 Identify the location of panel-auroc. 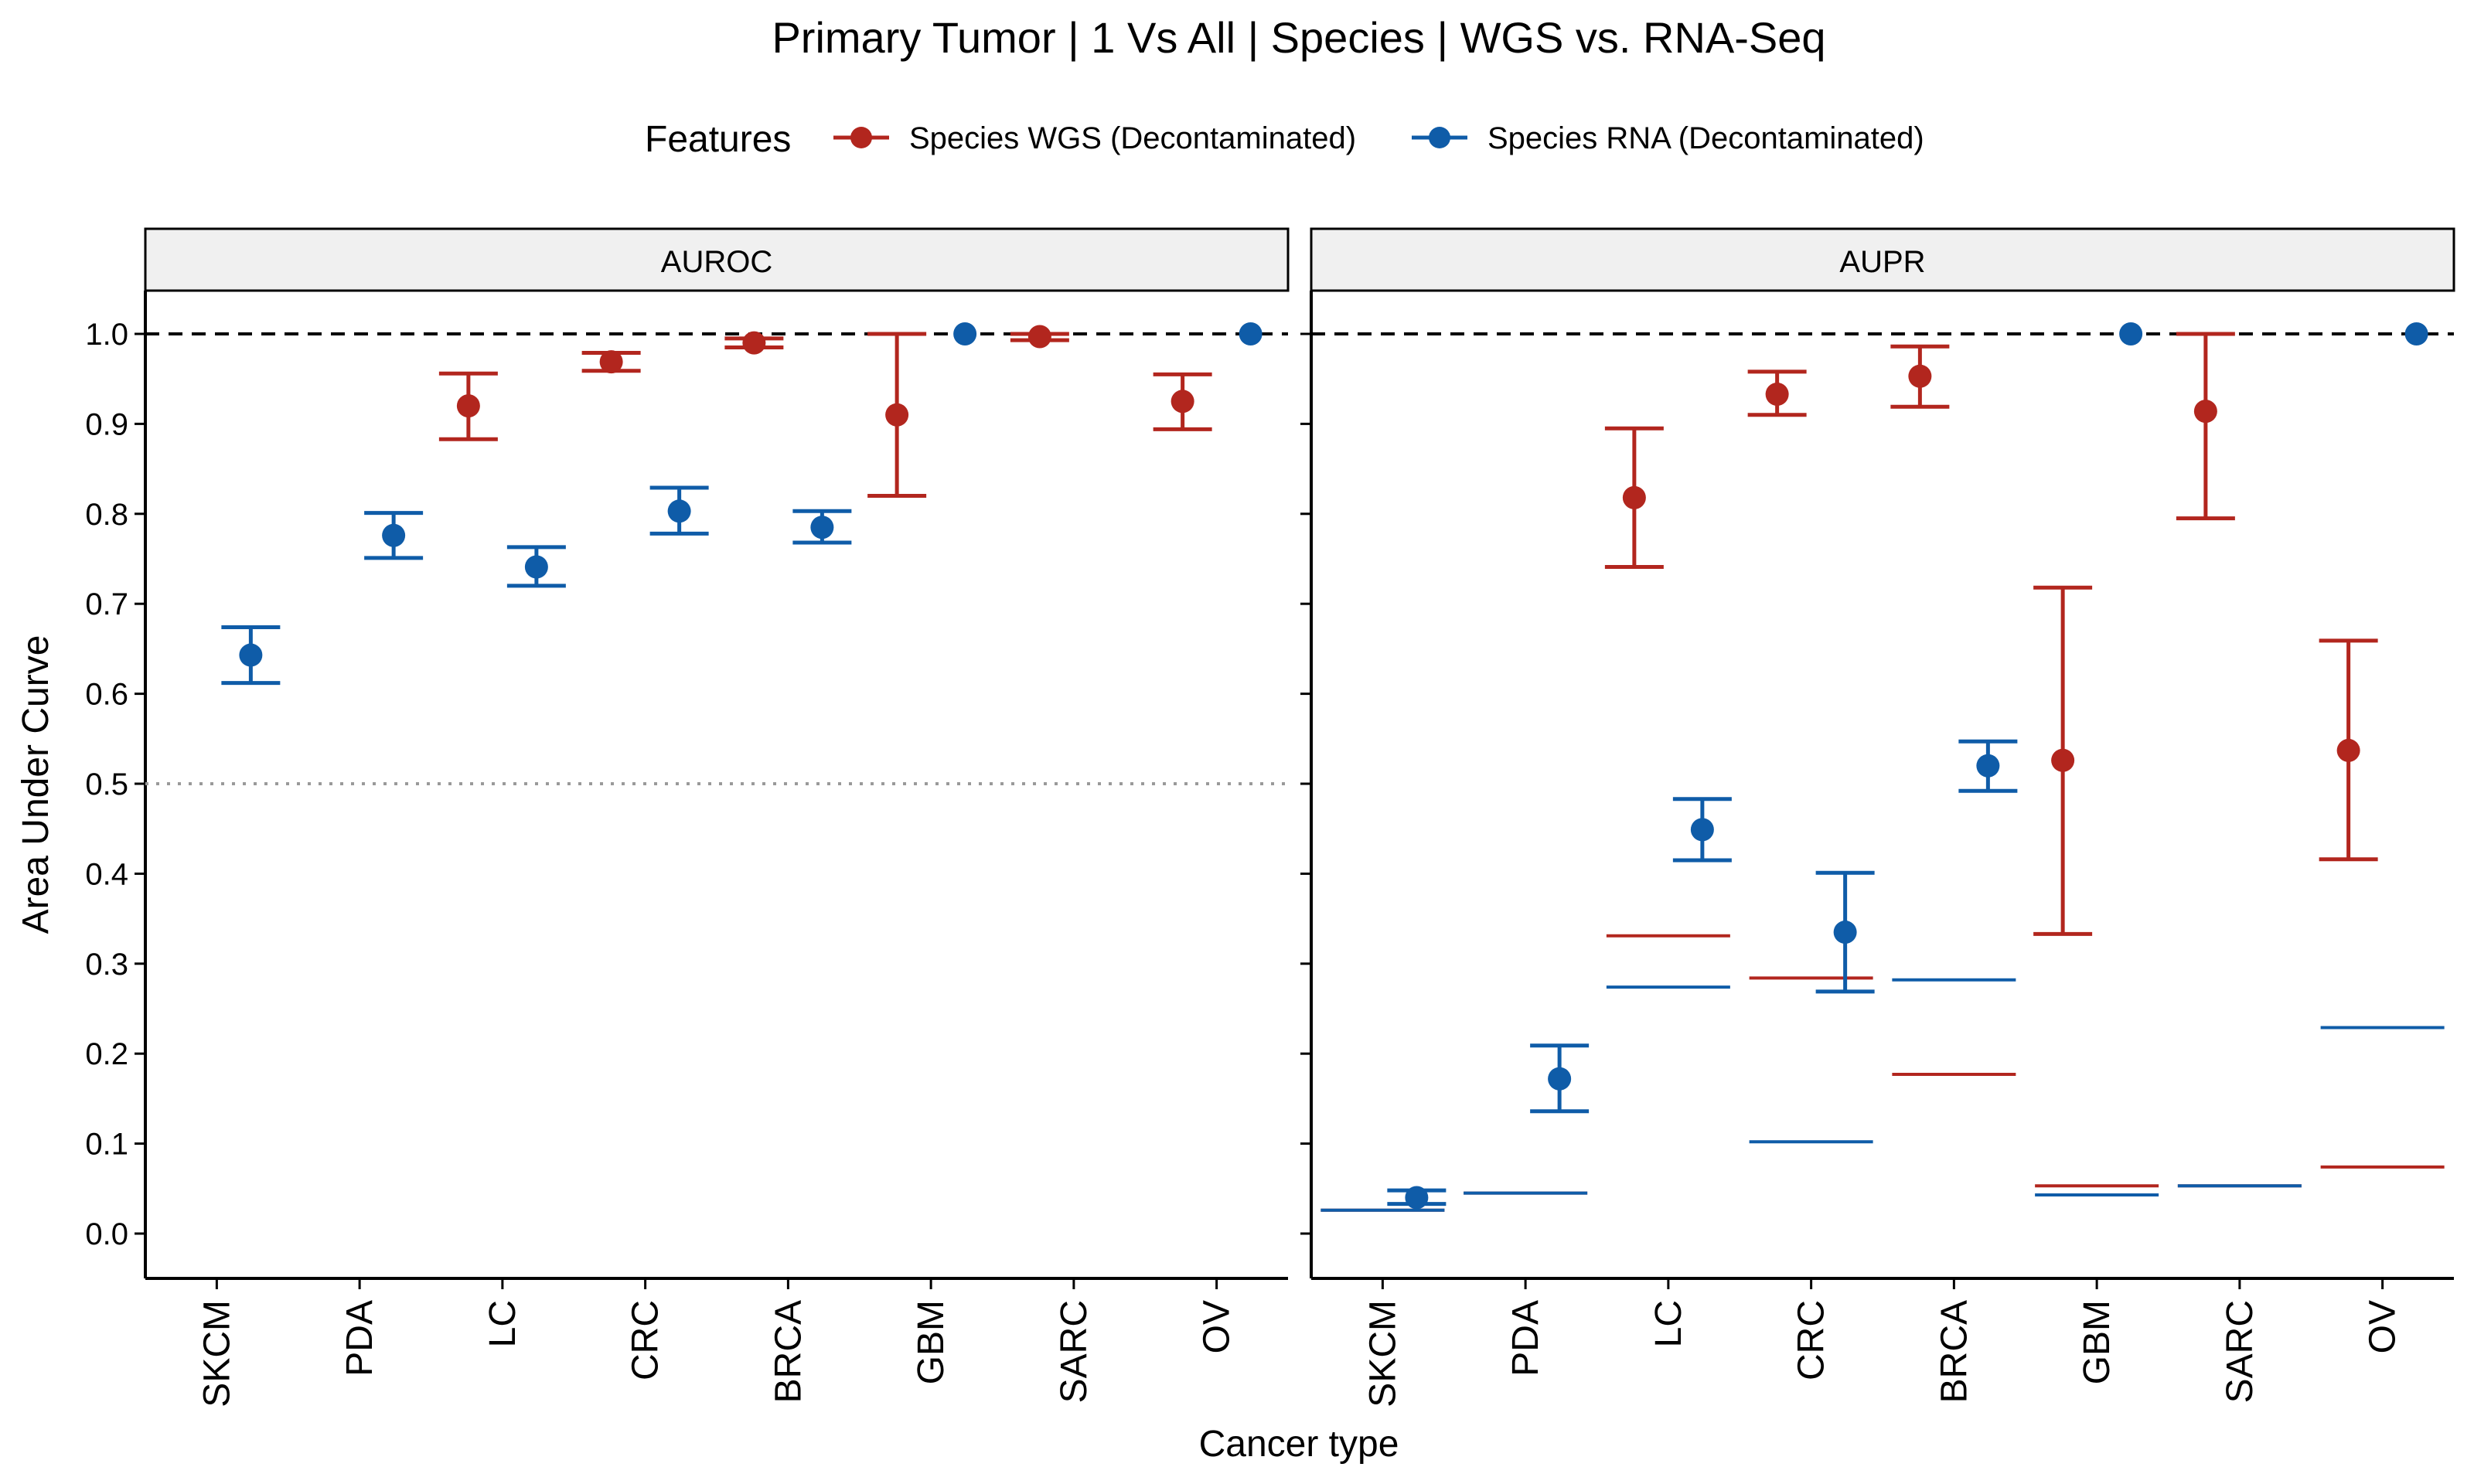
(742, 504).